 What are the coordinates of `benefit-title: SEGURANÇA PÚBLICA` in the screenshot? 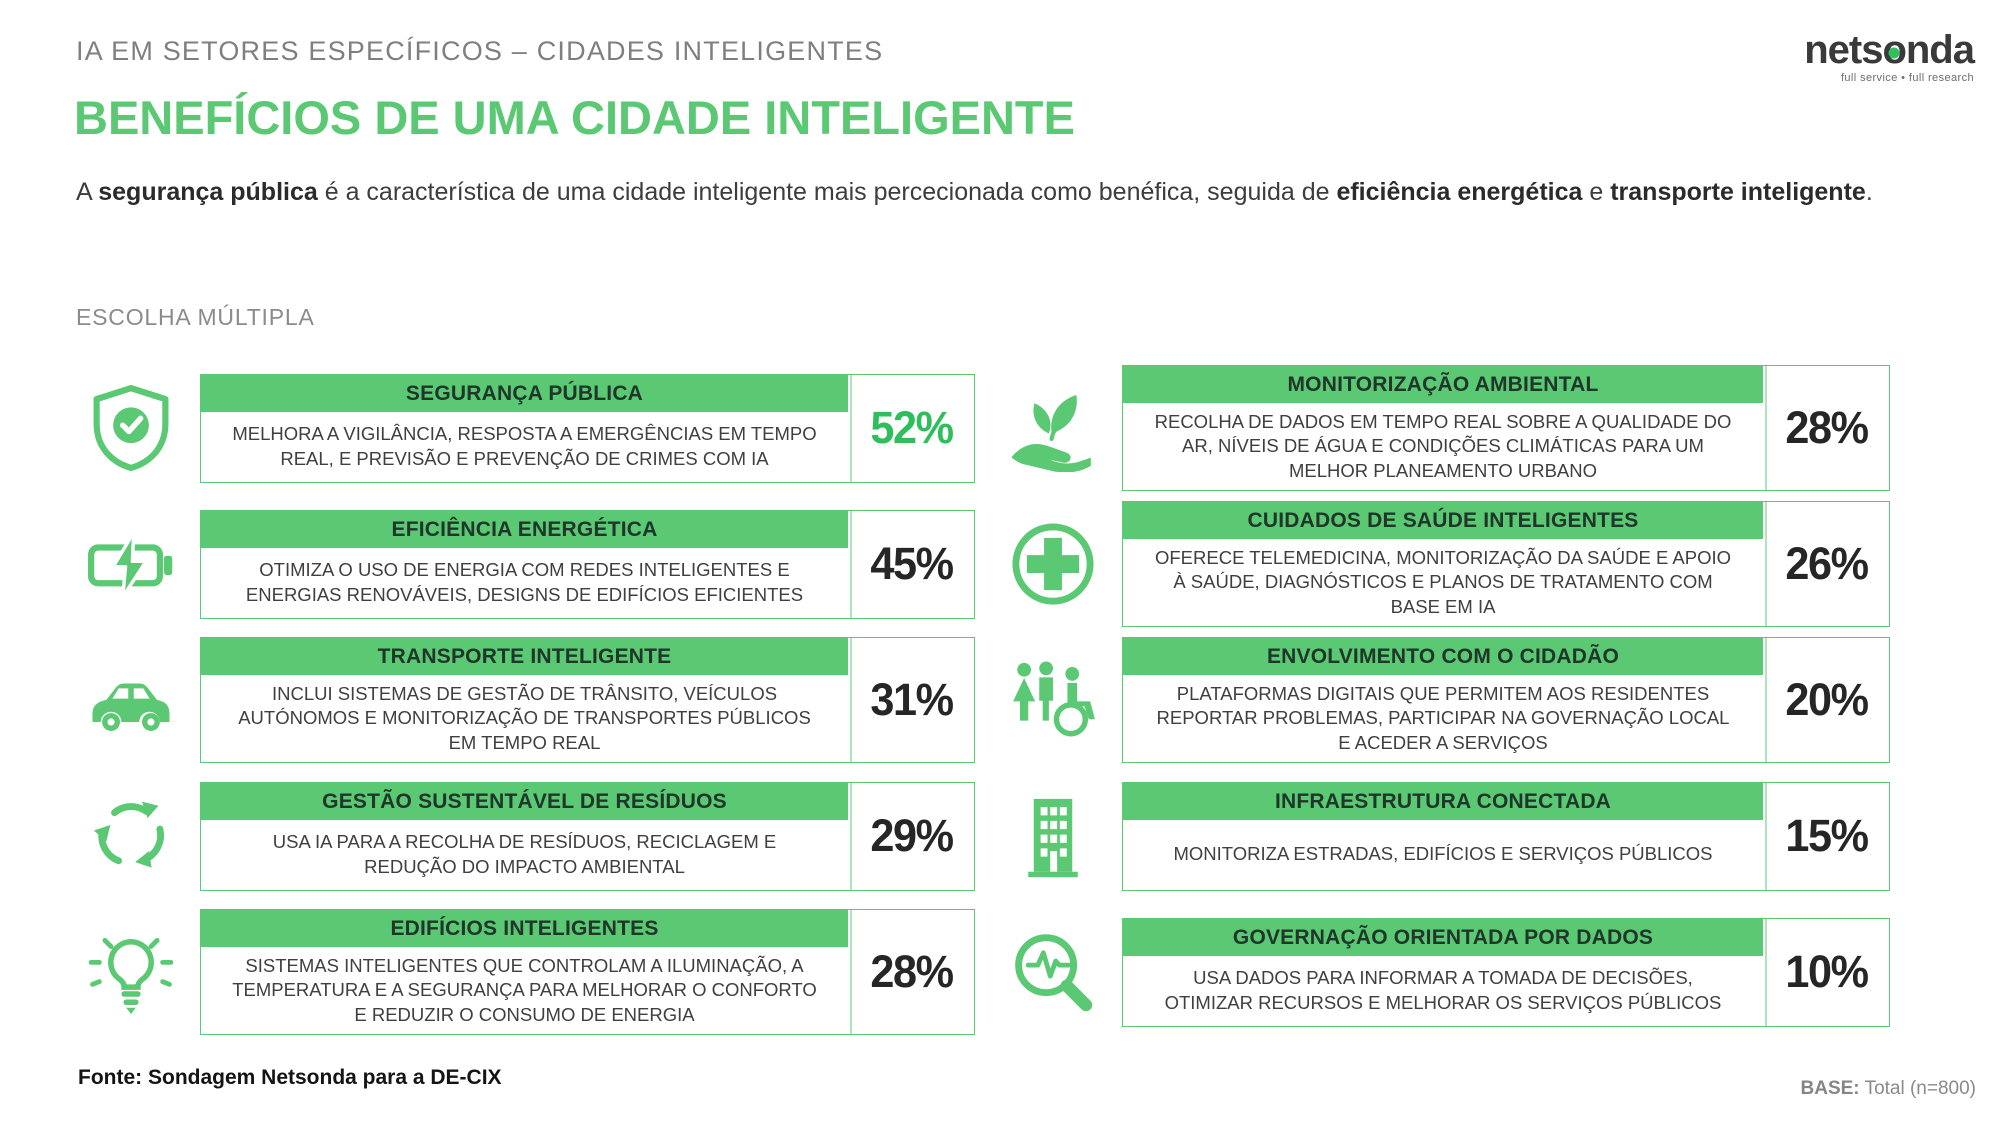 It's located at (524, 393).